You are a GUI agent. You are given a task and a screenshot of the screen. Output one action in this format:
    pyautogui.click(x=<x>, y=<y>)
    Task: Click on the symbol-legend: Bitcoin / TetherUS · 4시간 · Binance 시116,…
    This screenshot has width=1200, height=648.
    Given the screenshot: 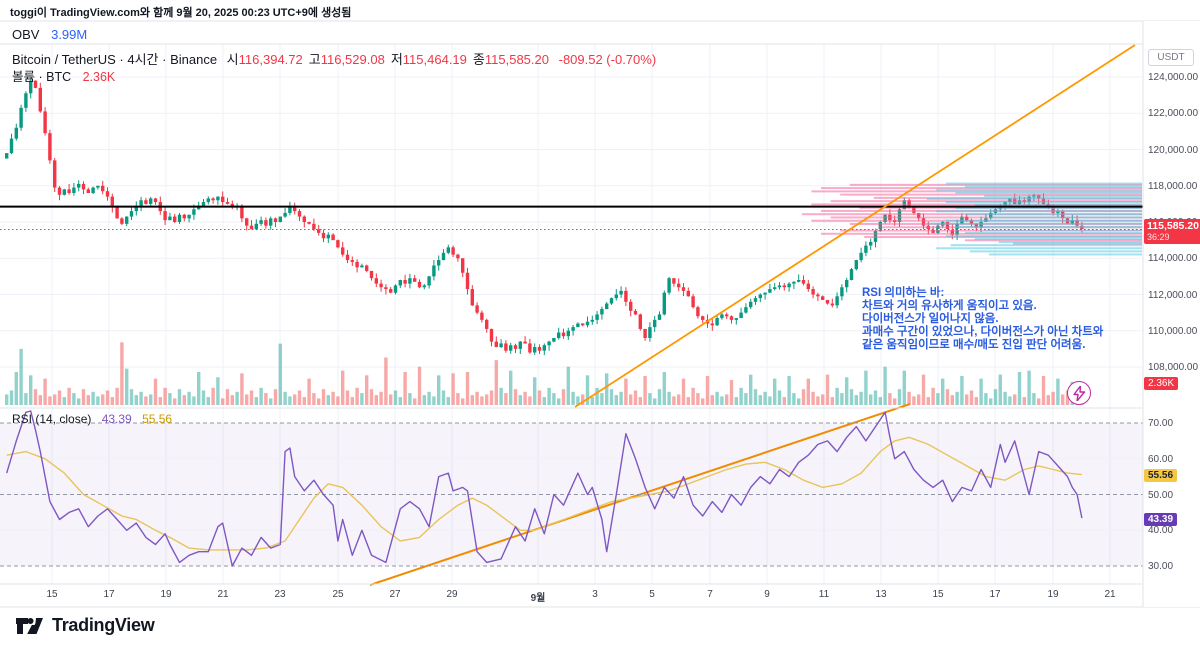 What is the action you would take?
    pyautogui.click(x=334, y=58)
    